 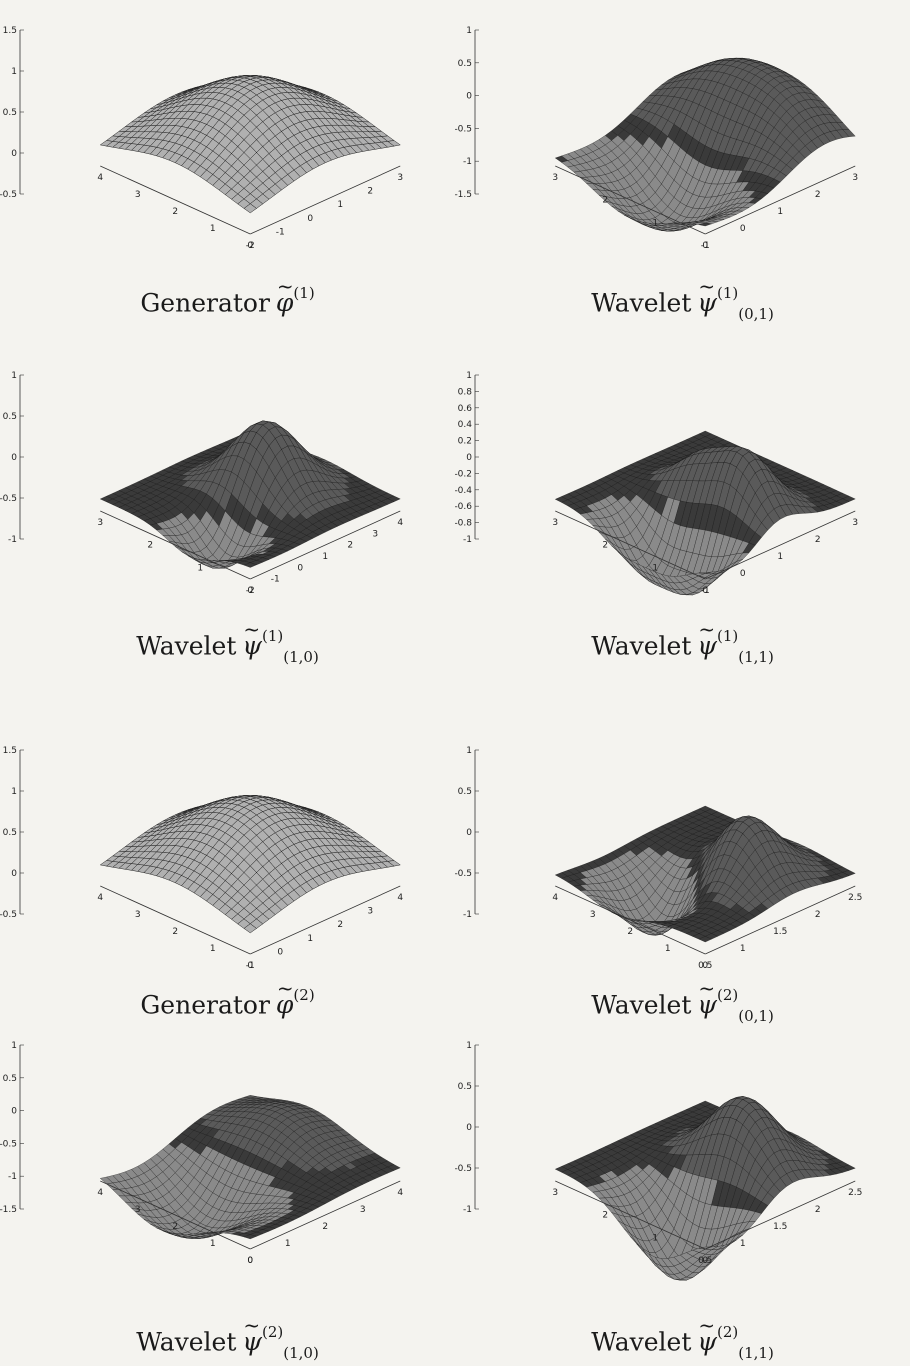 What do you see at coordinates (285, 303) in the screenshot?
I see `caption-symbol: ~φ` at bounding box center [285, 303].